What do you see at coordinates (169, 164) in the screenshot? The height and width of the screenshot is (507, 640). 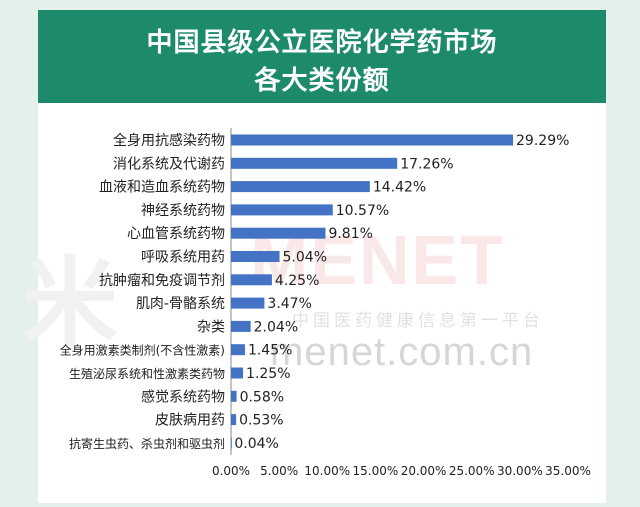 I see `category-label: 消化系统及代谢药` at bounding box center [169, 164].